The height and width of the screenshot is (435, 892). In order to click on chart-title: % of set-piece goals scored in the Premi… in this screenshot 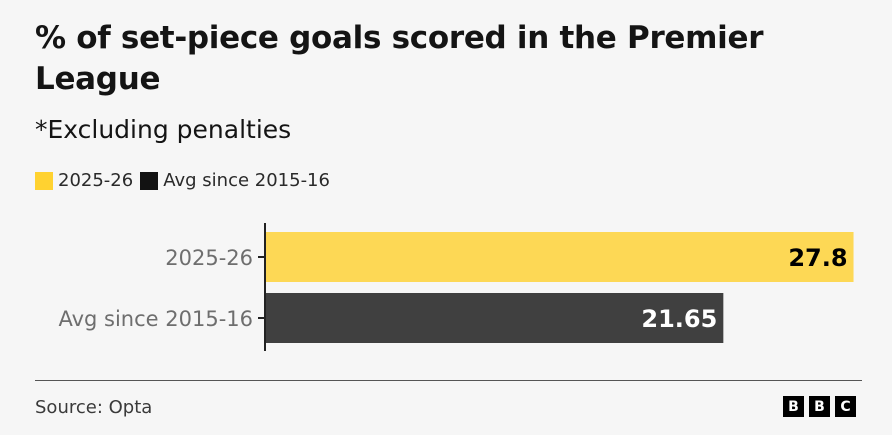, I will do `click(399, 58)`.